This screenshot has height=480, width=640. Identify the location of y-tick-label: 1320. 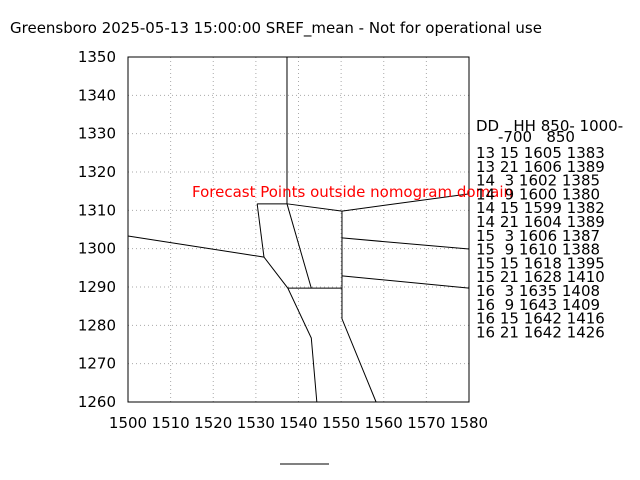
(97, 172).